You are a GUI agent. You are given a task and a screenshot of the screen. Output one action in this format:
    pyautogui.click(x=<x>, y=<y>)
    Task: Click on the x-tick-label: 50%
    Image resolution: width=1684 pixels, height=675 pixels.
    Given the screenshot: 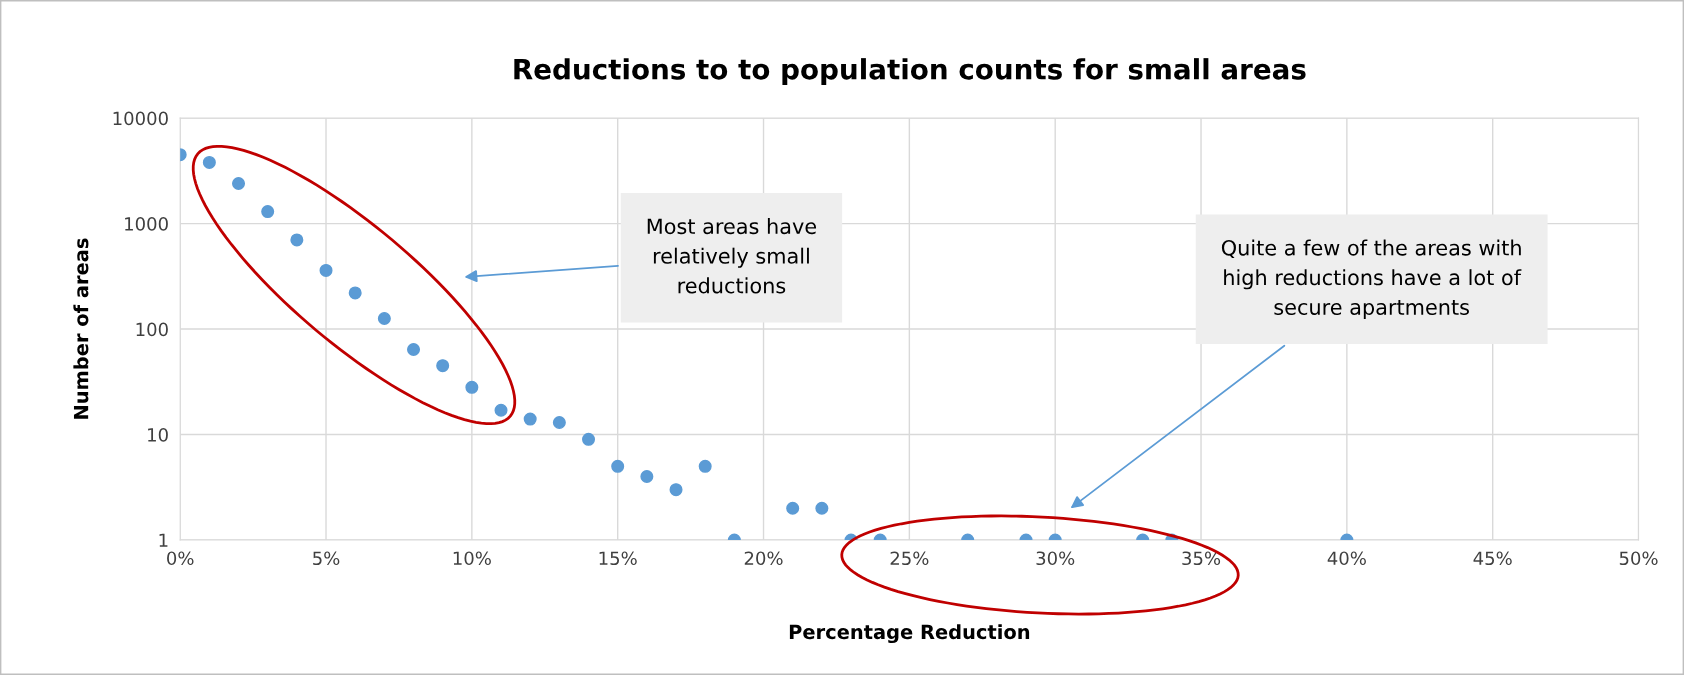 What is the action you would take?
    pyautogui.click(x=1638, y=558)
    